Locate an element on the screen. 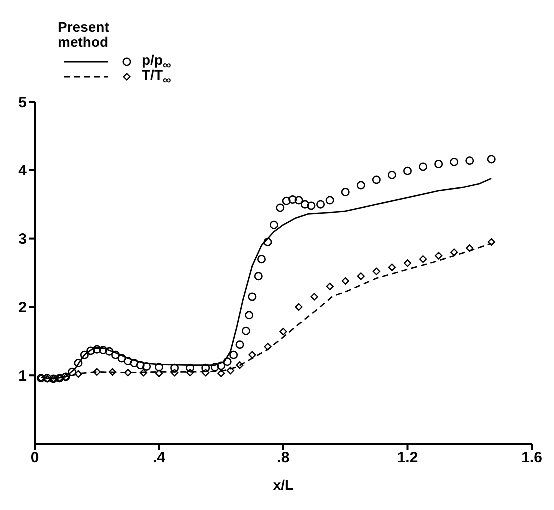 Image resolution: width=554 pixels, height=510 pixels. y-tick-label: 1 is located at coordinates (22, 376).